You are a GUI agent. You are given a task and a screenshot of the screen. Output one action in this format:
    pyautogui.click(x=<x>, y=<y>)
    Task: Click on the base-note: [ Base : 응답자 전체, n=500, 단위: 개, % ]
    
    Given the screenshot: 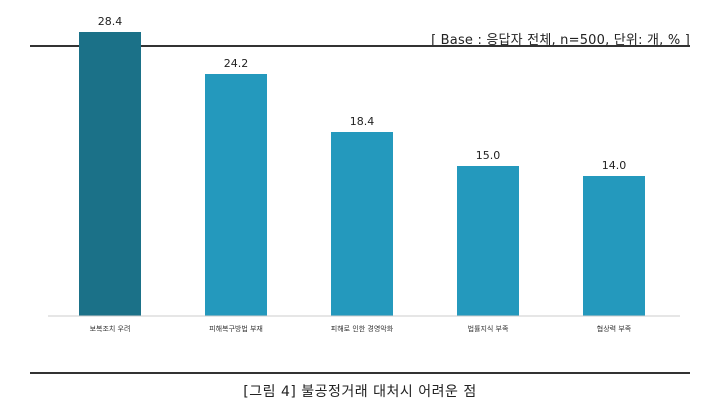 What is the action you would take?
    pyautogui.click(x=560, y=40)
    